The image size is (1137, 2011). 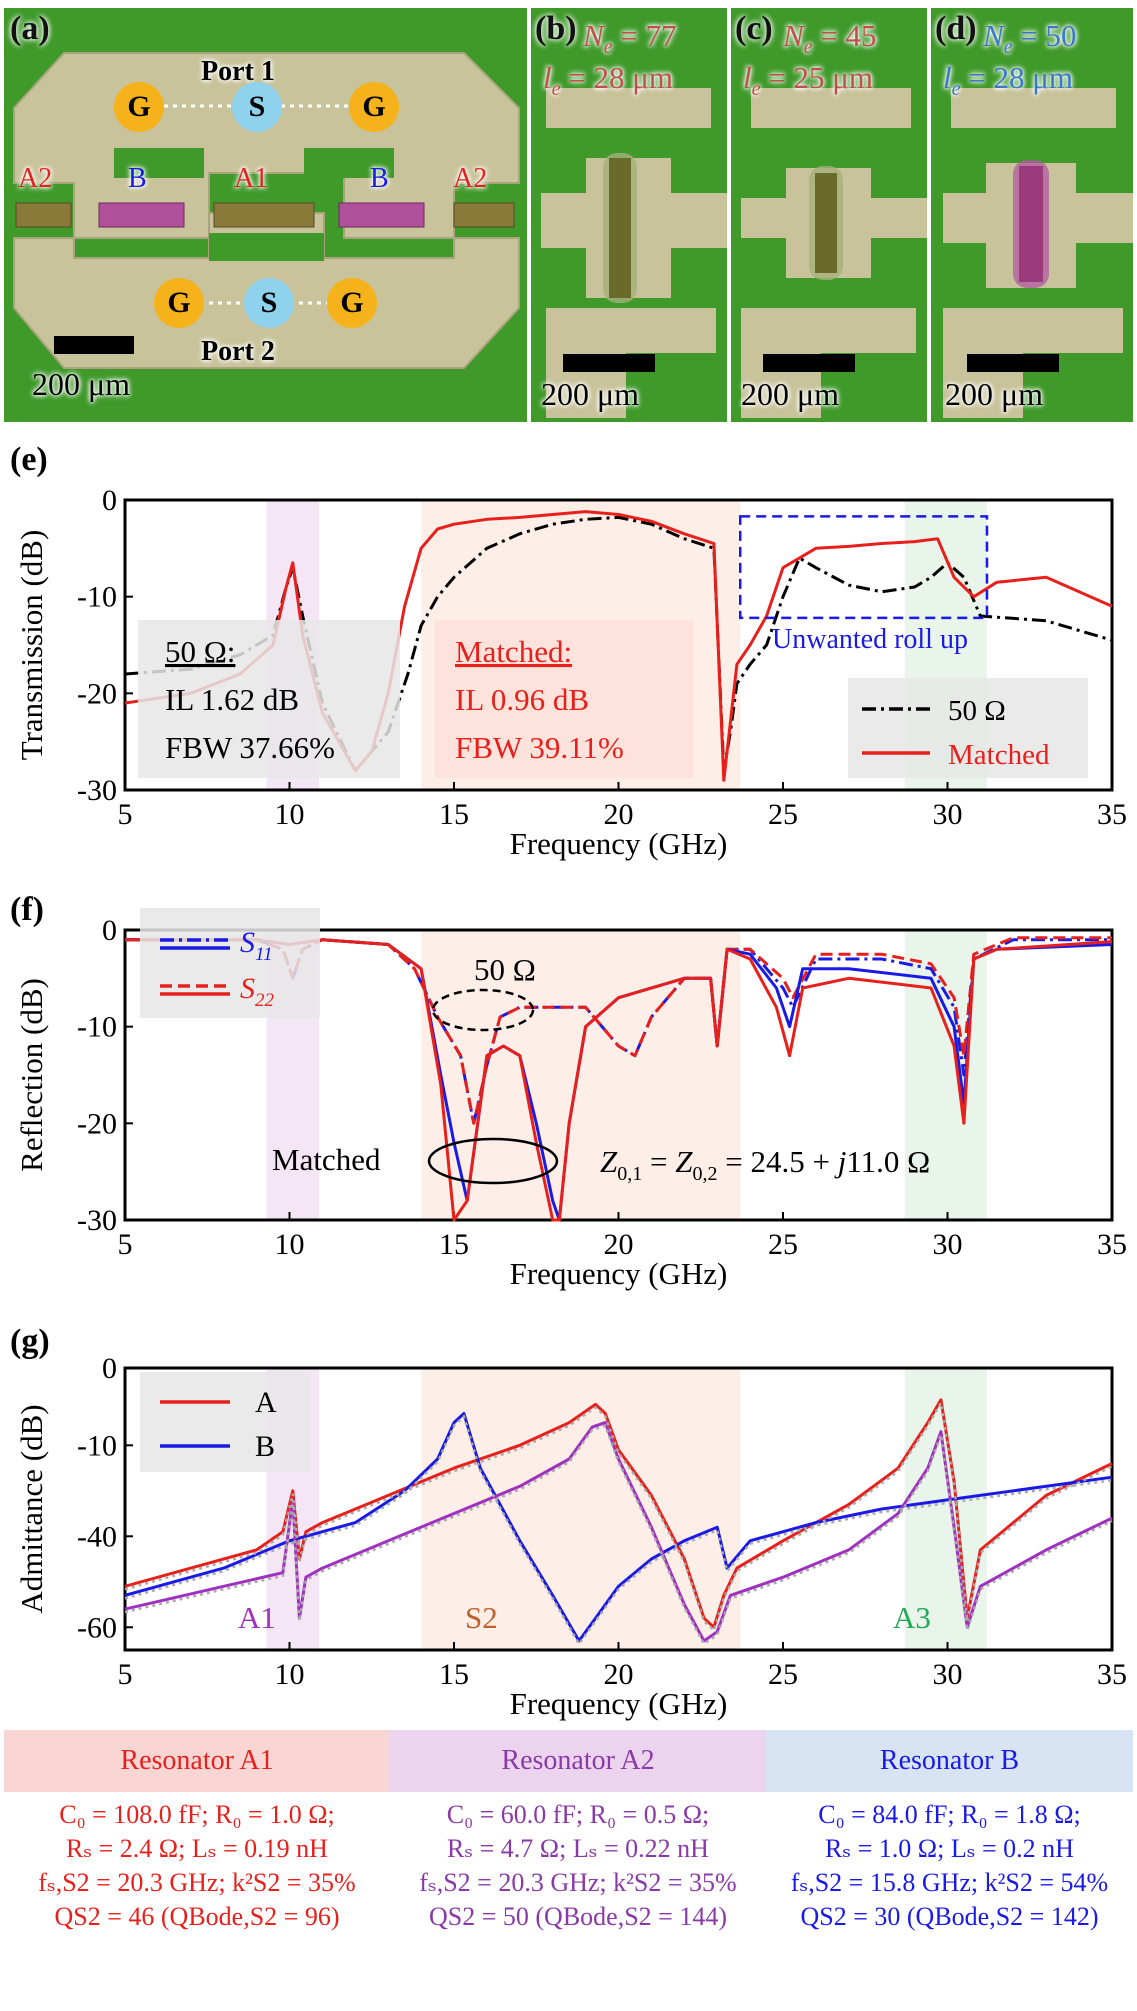 I want to click on annot-g-a1: A1, so click(x=257, y=1617).